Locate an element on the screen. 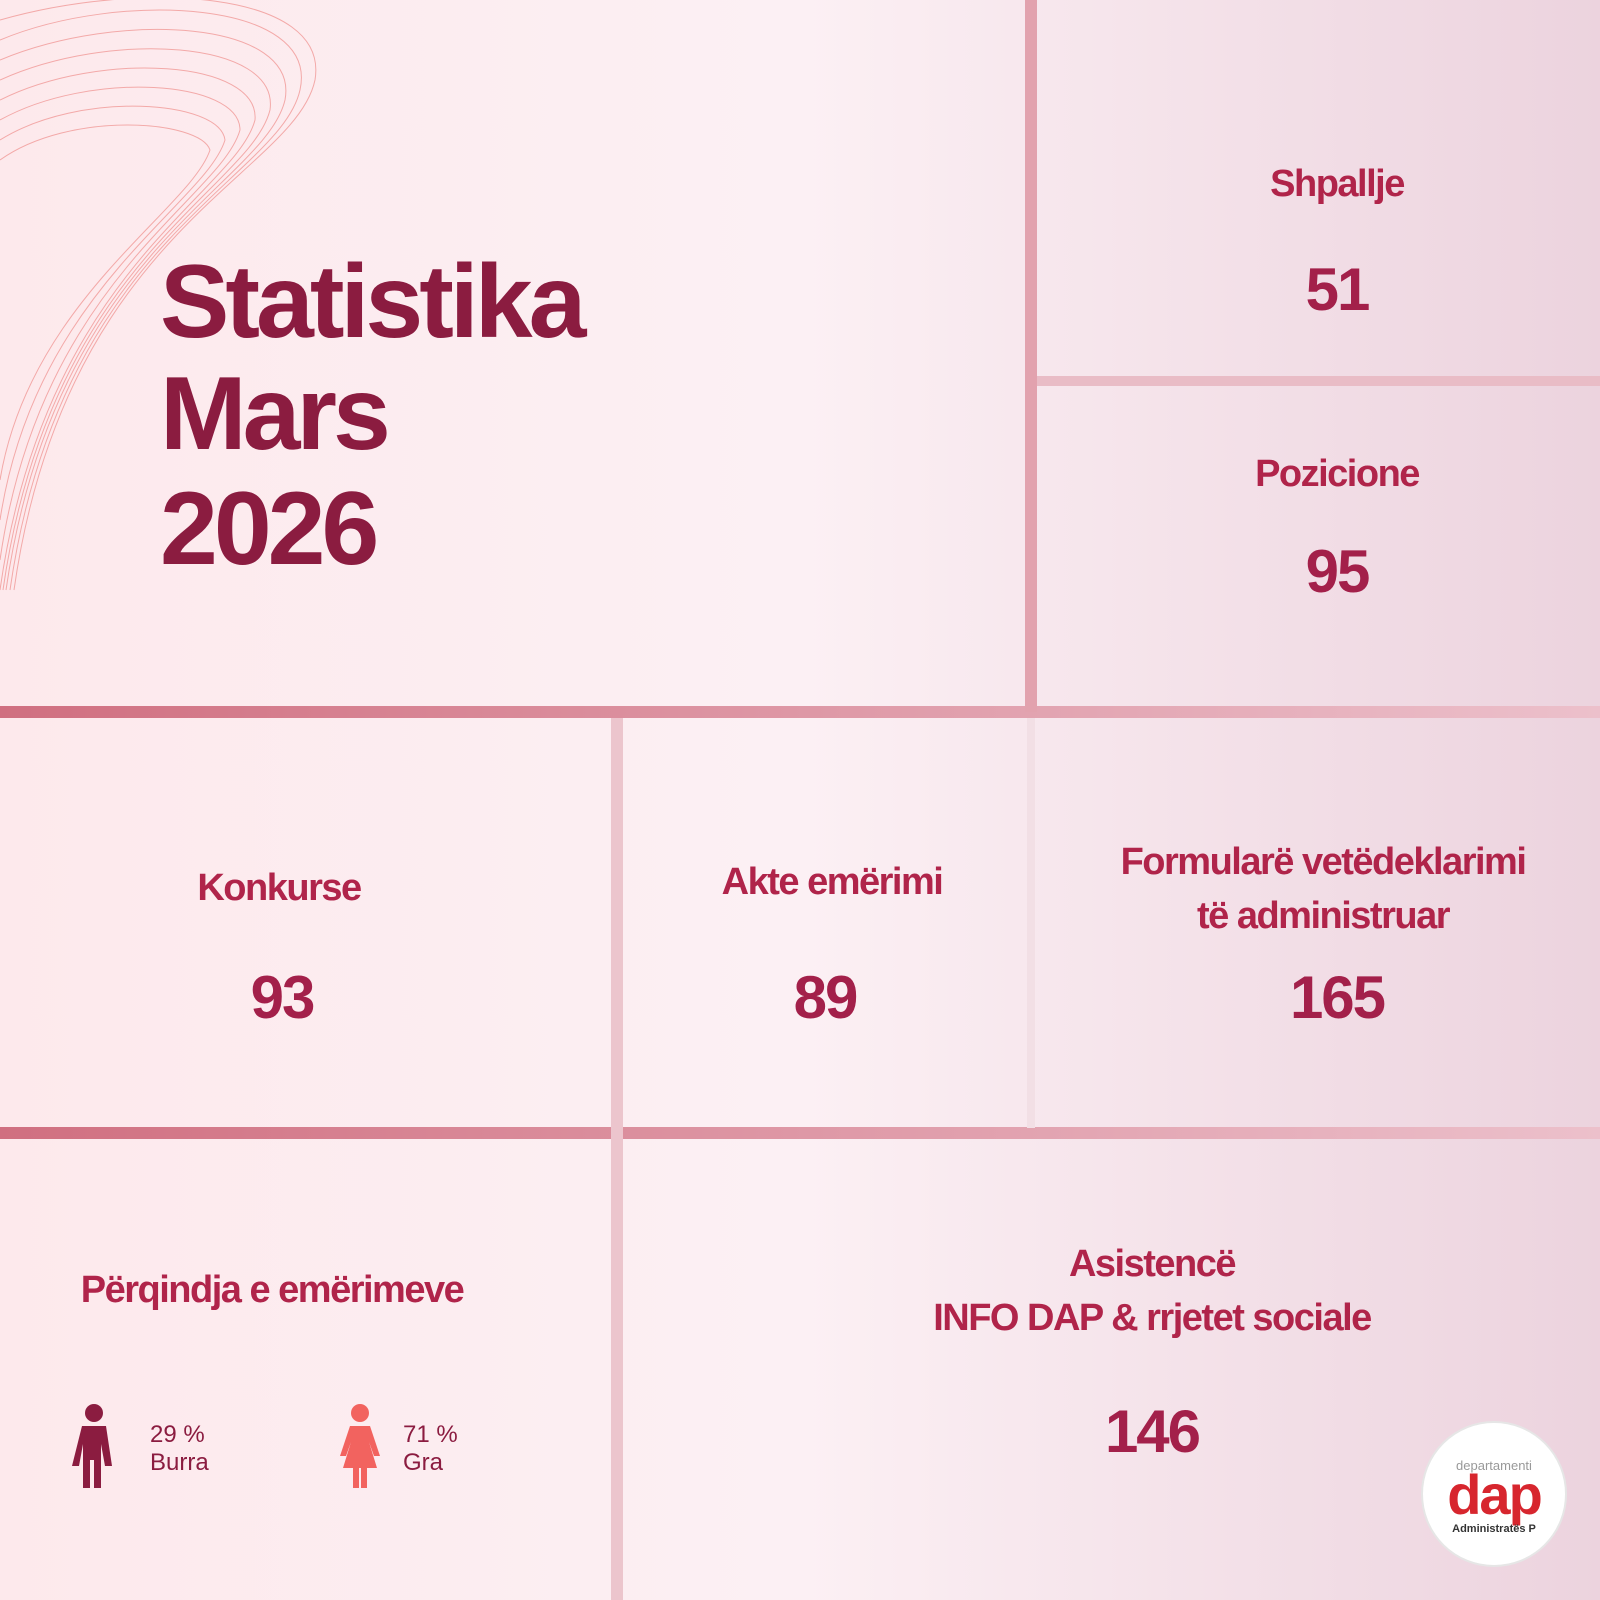 The width and height of the screenshot is (1600, 1600). title-line: 2026 is located at coordinates (268, 529).